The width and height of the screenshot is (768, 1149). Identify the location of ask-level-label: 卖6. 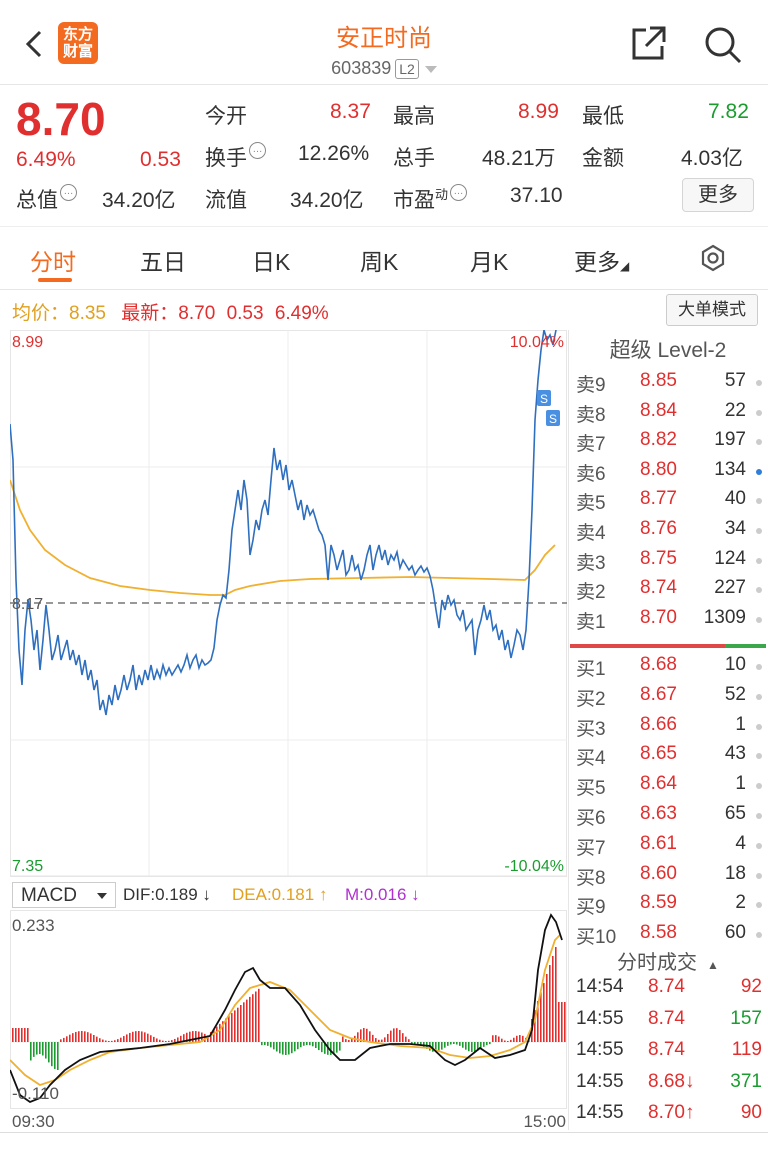
(591, 474).